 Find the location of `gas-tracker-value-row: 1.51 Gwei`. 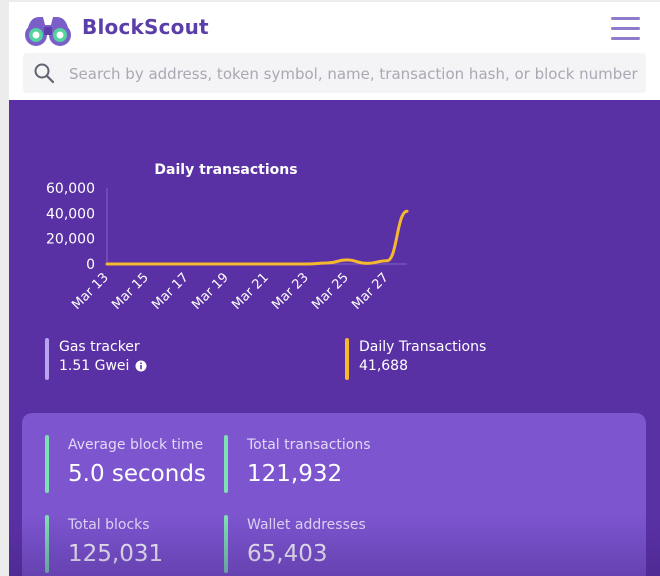

gas-tracker-value-row: 1.51 Gwei is located at coordinates (103, 366).